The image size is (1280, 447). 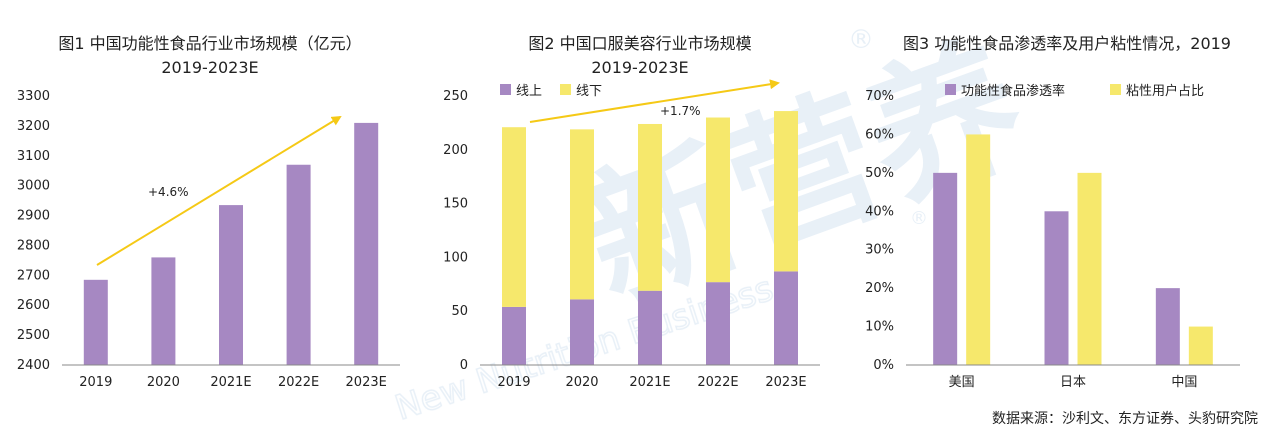 What do you see at coordinates (589, 91) in the screenshot?
I see `chart-2-legend-label: 线下` at bounding box center [589, 91].